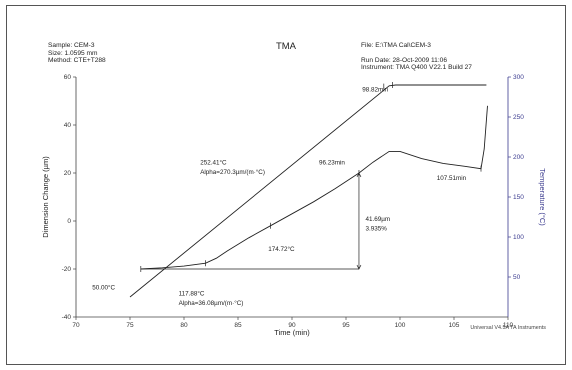 The height and width of the screenshot is (370, 572). Describe the element at coordinates (192, 293) in the screenshot. I see `annotation-lower-temp: 117.88°C` at that location.